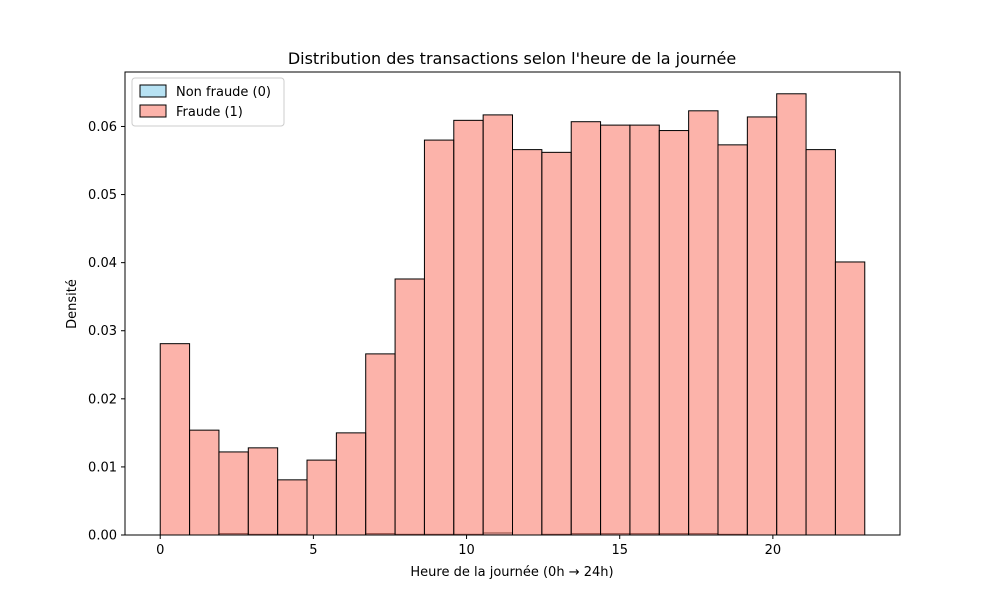 This screenshot has width=1000, height=600. Describe the element at coordinates (102, 127) in the screenshot. I see `y-tick-label-6: 0.06` at that location.